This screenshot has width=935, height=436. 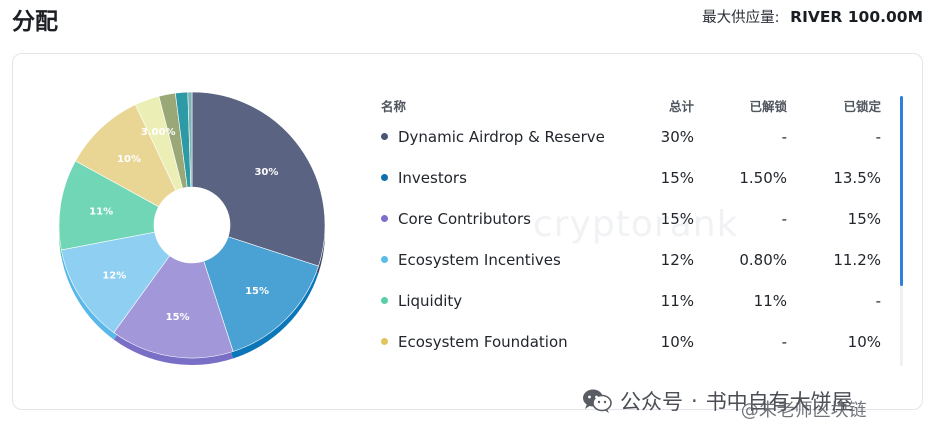 I want to click on table-row: Ecosystem Incentives 12% 0.80% 11.2%, so click(x=631, y=259).